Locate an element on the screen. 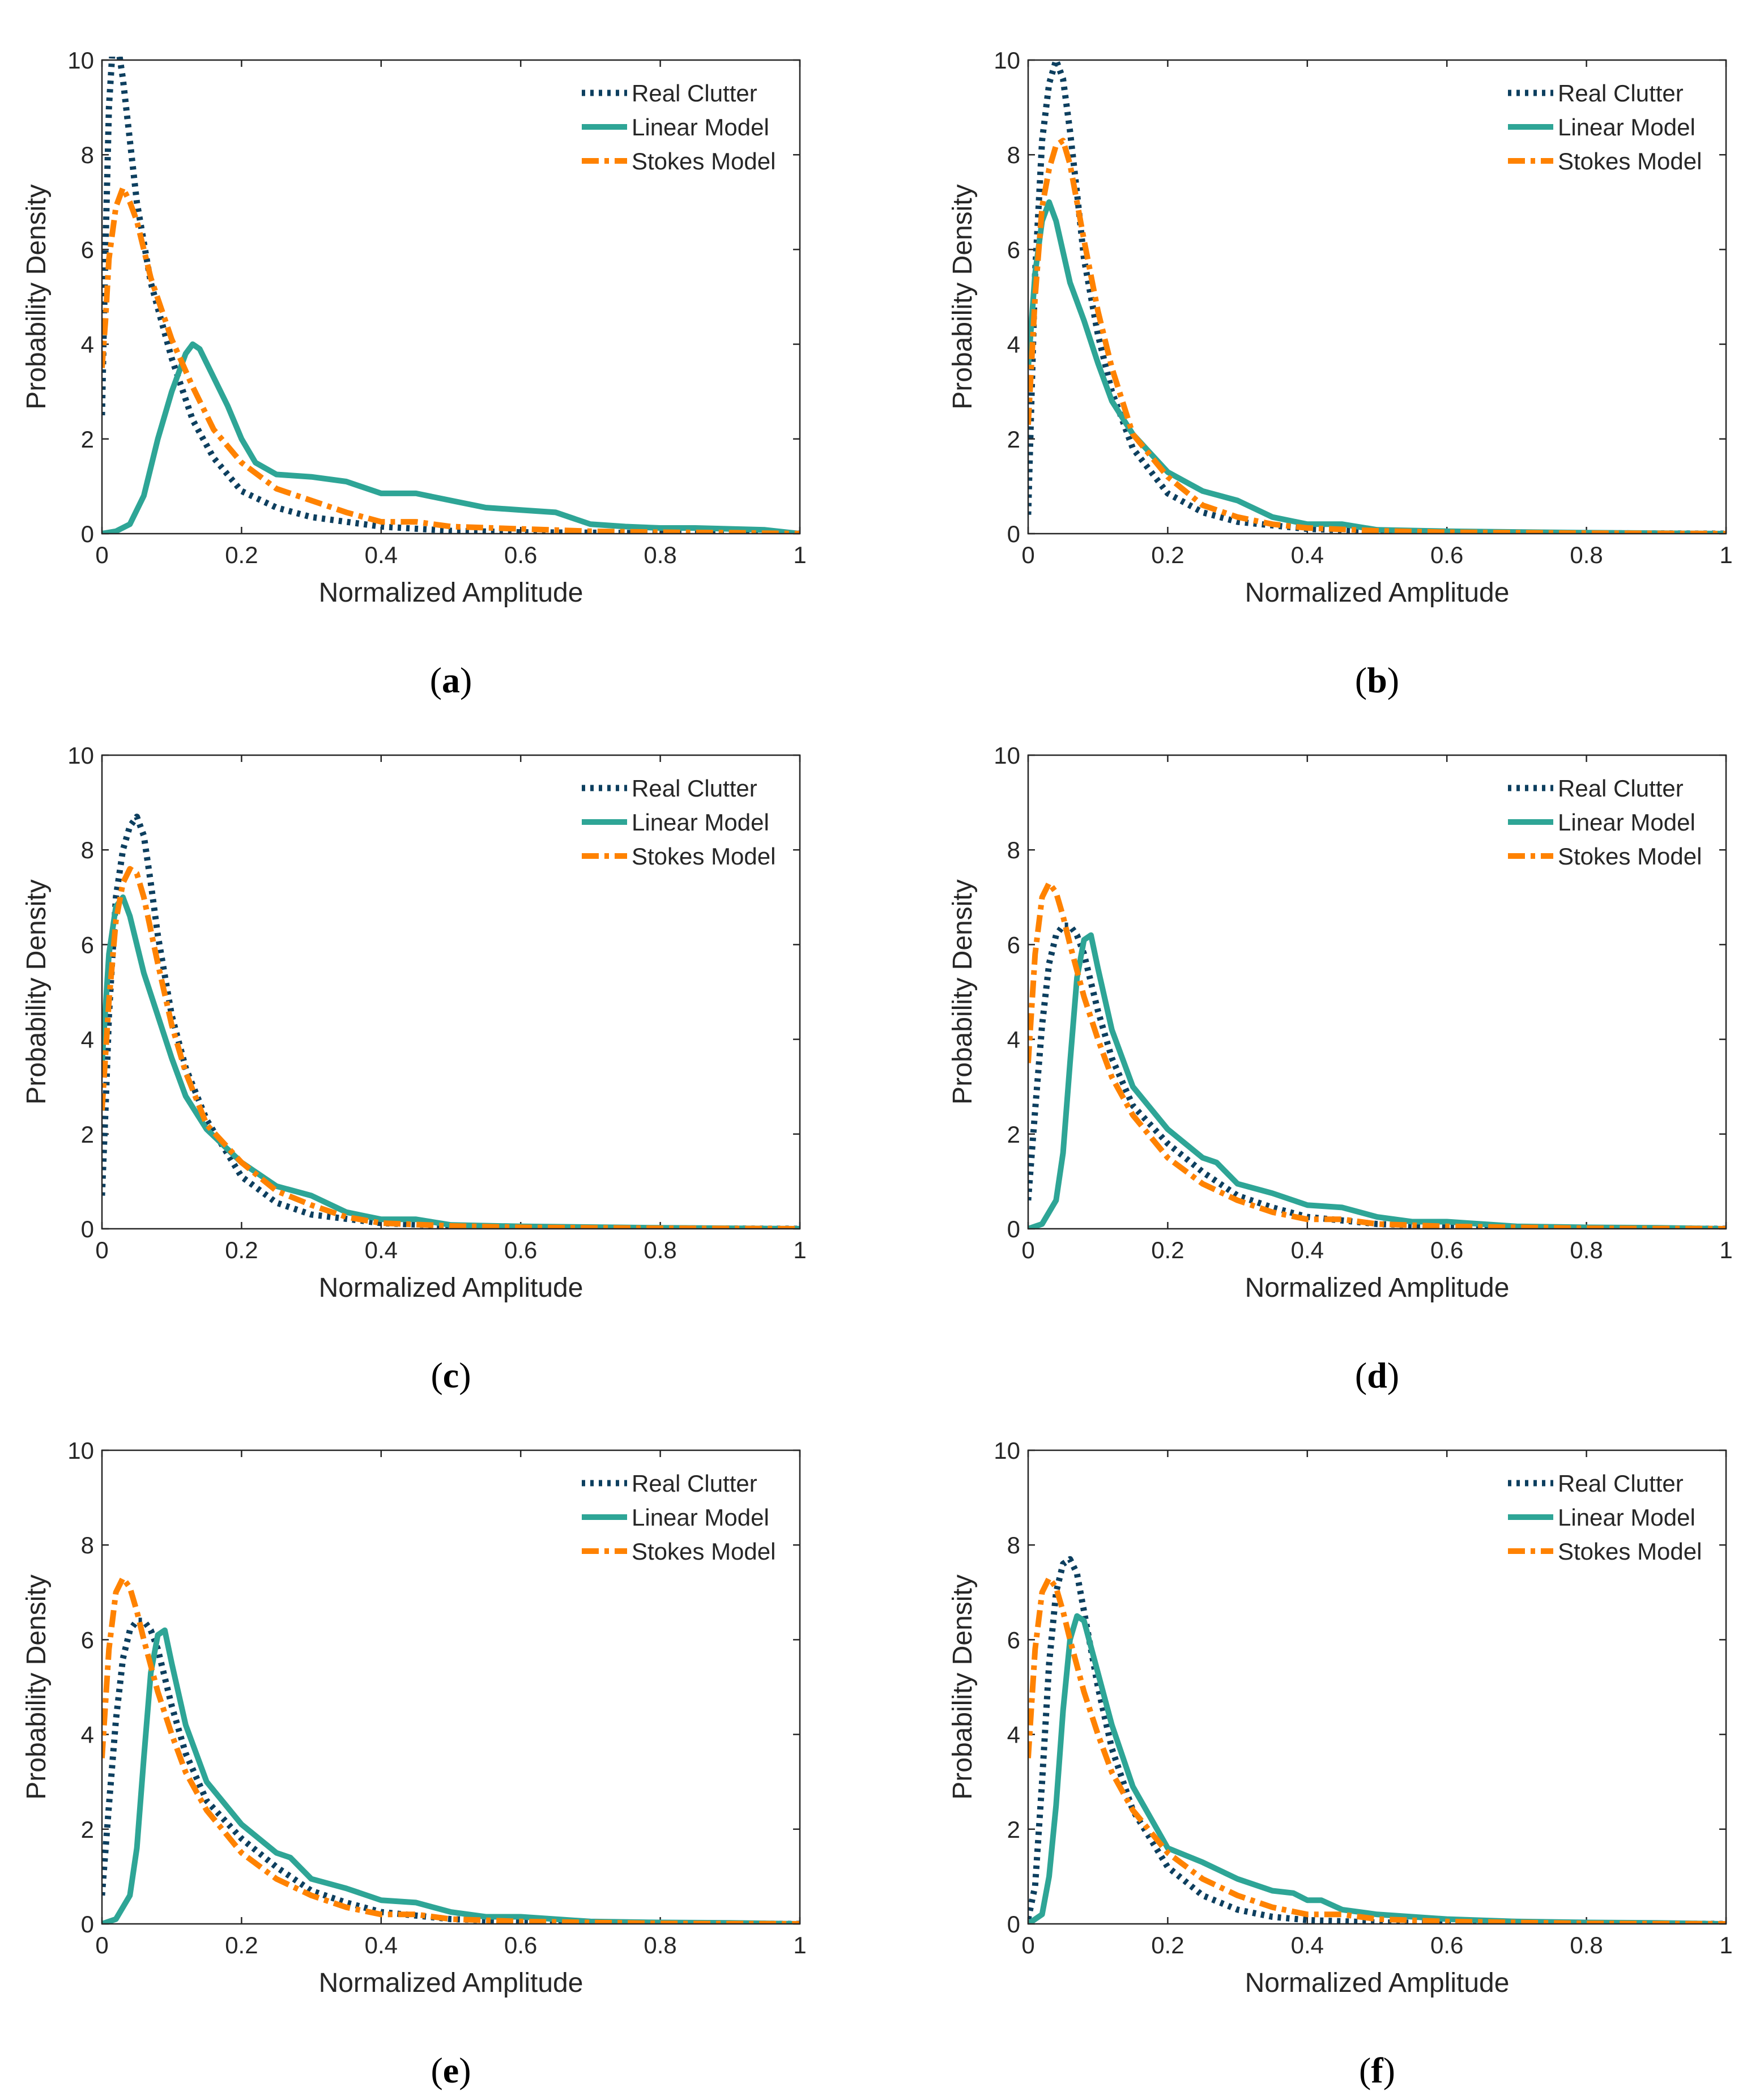  panel-caption: (e) is located at coordinates (451, 2070).